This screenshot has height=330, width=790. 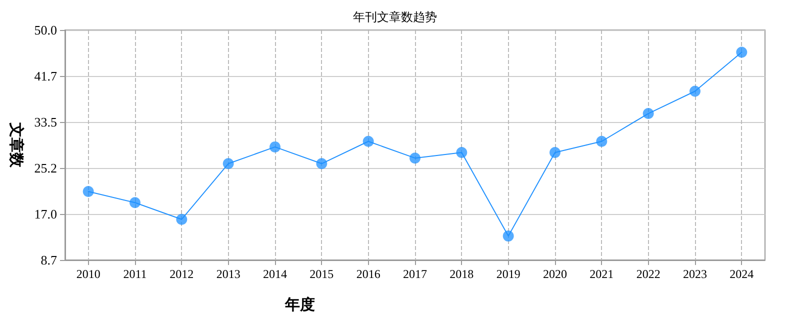 I want to click on x-tick-label: 2014, so click(x=275, y=274).